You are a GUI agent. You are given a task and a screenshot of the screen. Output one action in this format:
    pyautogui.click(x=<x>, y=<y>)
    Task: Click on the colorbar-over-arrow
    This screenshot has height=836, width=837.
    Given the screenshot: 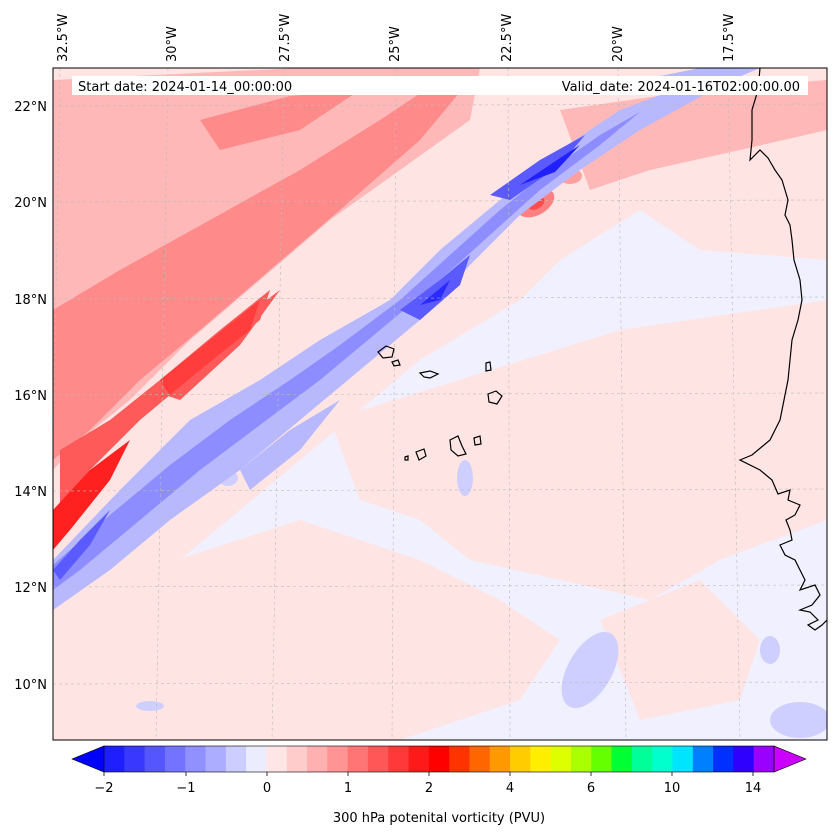 What is the action you would take?
    pyautogui.click(x=790, y=759)
    